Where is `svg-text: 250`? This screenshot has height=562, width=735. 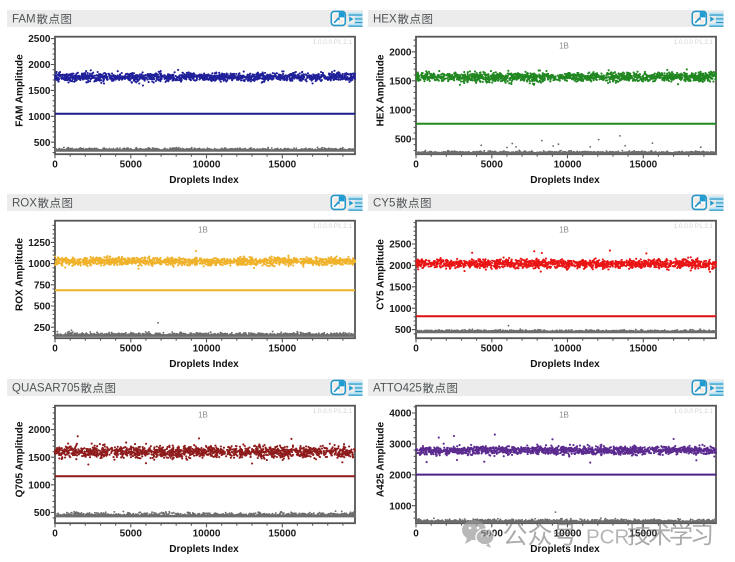
svg-text: 250 is located at coordinates (42, 328).